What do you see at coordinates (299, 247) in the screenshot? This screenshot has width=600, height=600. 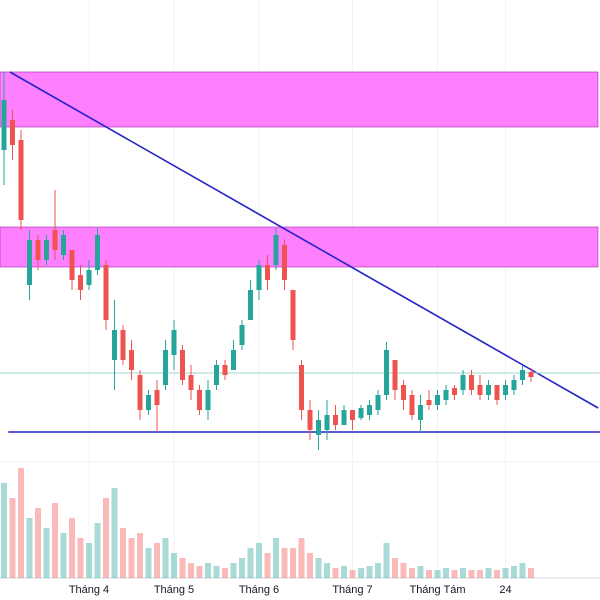 I see `zone` at bounding box center [299, 247].